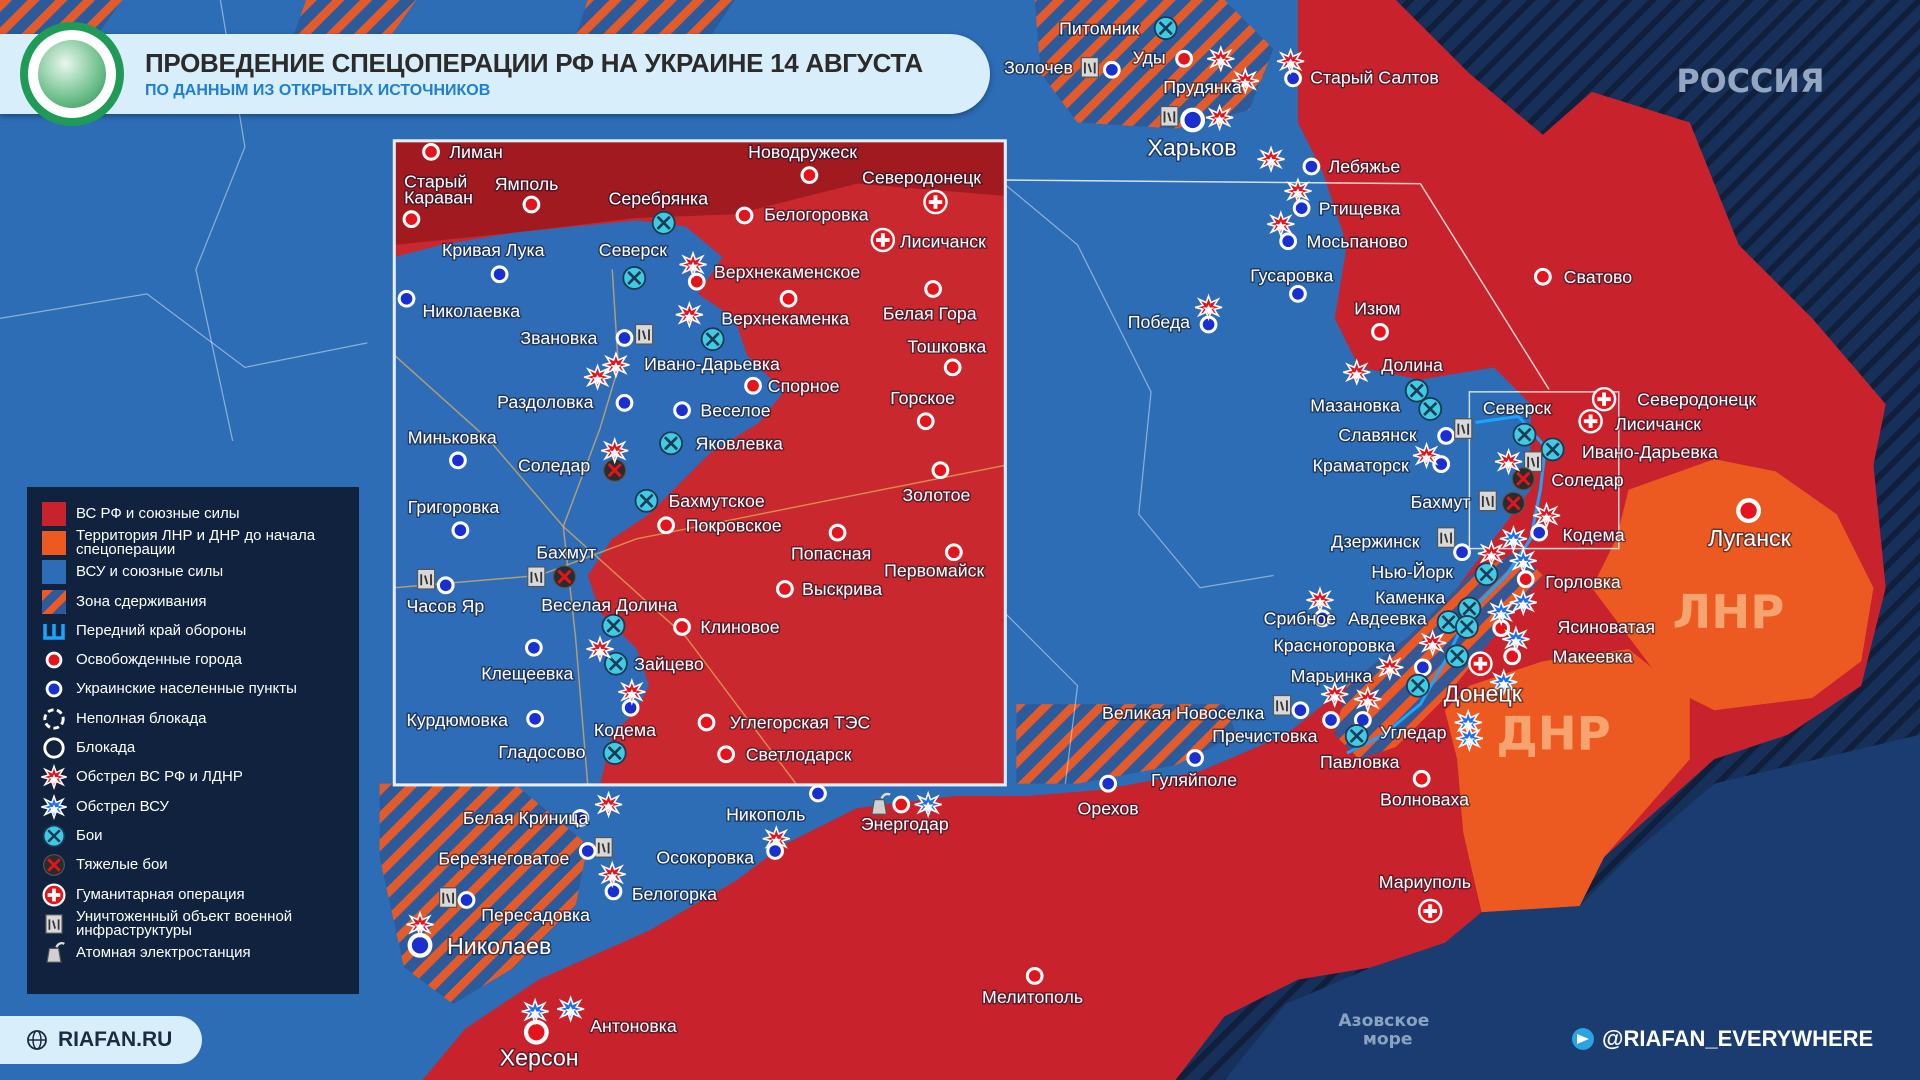  What do you see at coordinates (1413, 732) in the screenshot?
I see `place-label: Угледар` at bounding box center [1413, 732].